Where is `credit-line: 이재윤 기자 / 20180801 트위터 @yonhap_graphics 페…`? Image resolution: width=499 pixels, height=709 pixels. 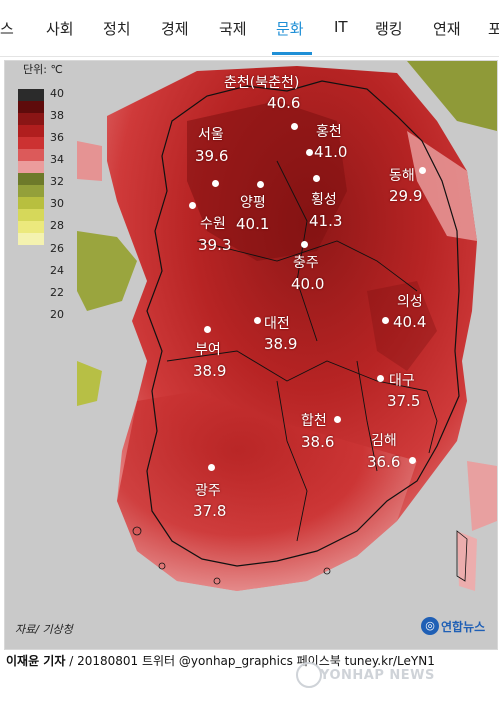 credit-line: 이재윤 기자 / 20180801 트위터 @yonhap_graphics 페… is located at coordinates (220, 660).